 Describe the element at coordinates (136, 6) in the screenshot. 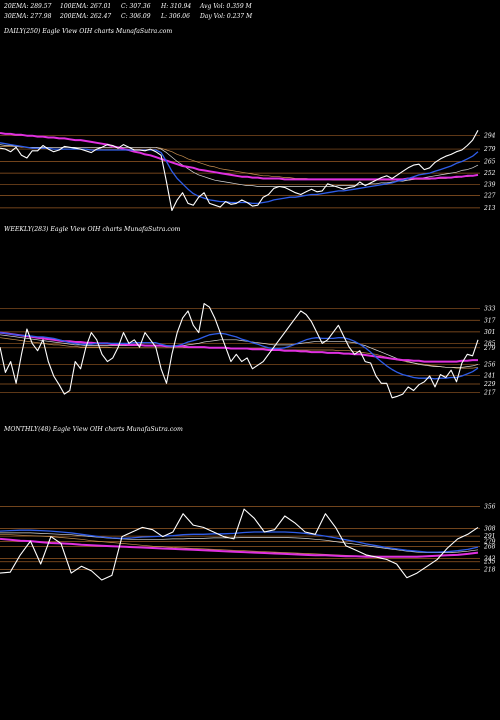

I see `stat-close: C: 307.36` at that location.